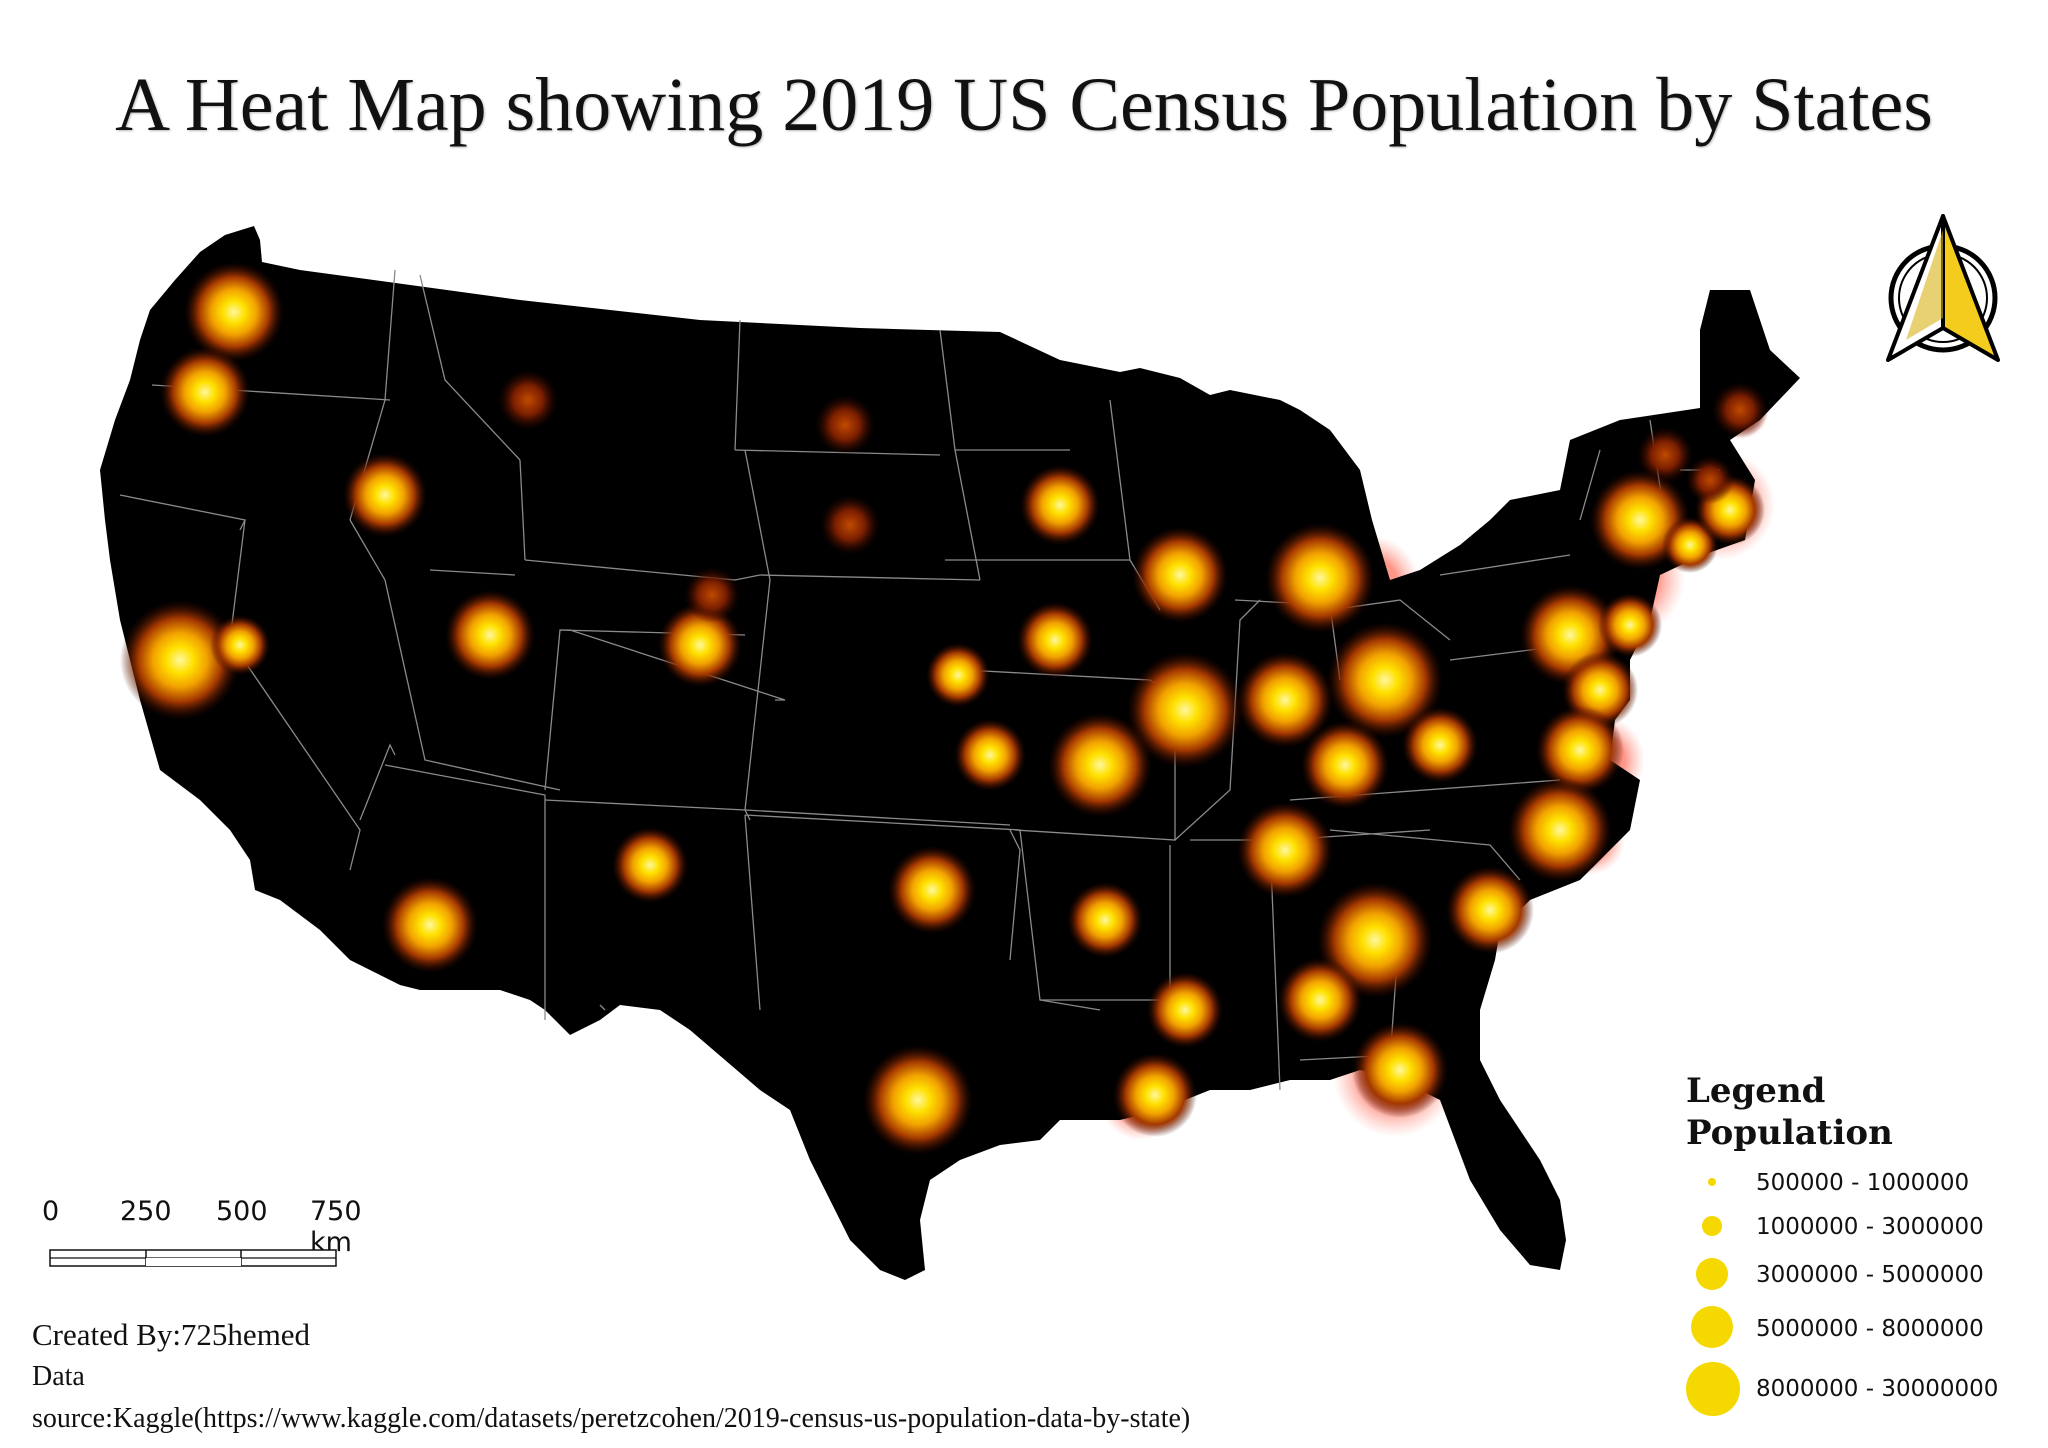 This screenshot has height=1448, width=2048. I want to click on legend-label: 3000000 - 5000000, so click(1870, 1275).